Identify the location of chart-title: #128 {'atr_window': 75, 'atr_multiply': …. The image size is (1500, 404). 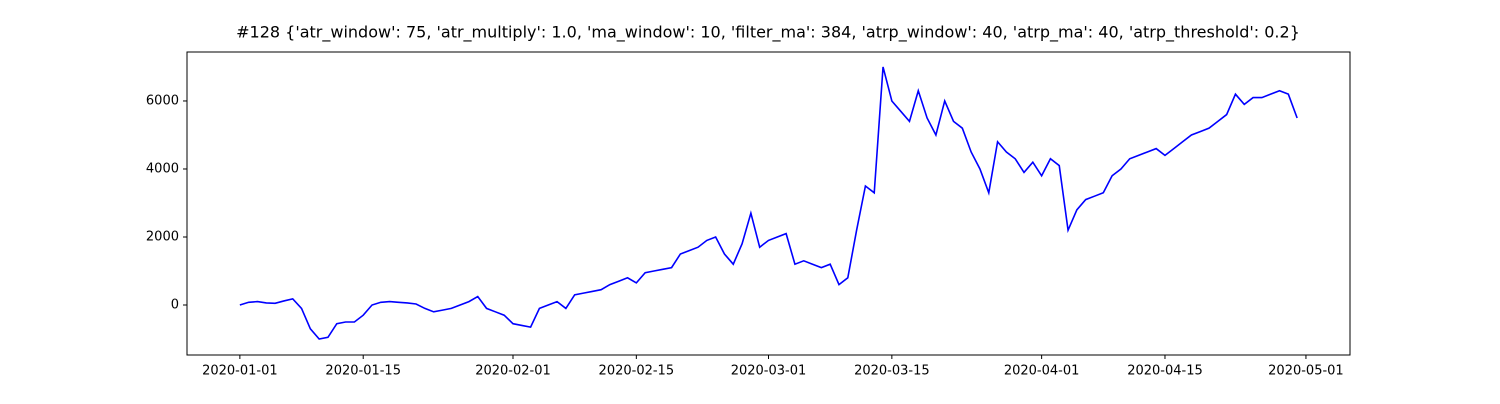
(768, 33).